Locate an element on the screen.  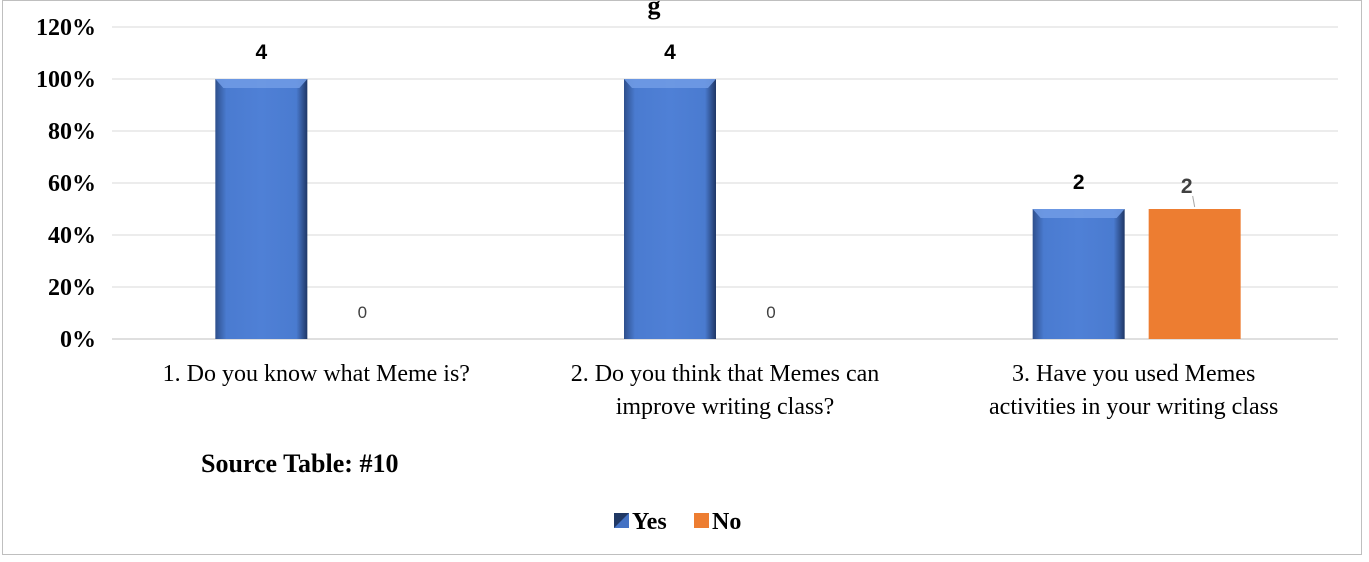
legend: Yes No is located at coordinates (677, 522).